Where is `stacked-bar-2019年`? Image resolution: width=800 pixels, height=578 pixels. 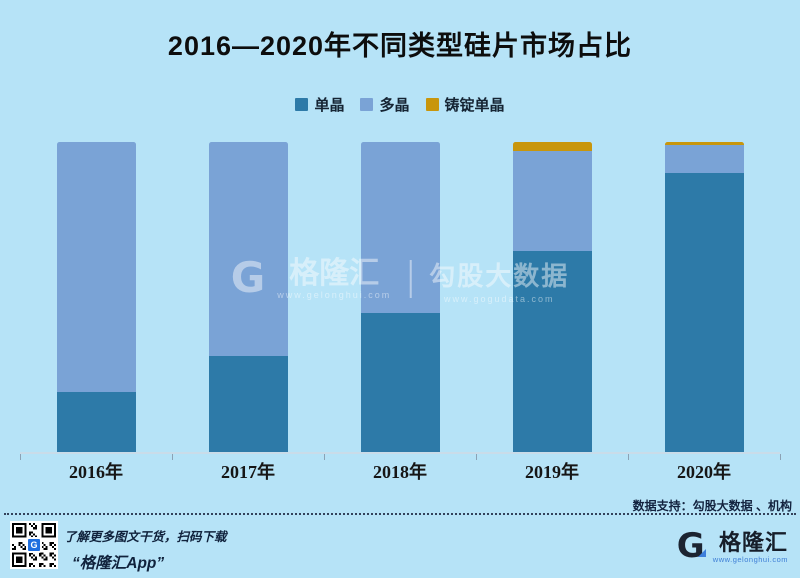 stacked-bar-2019年 is located at coordinates (552, 297).